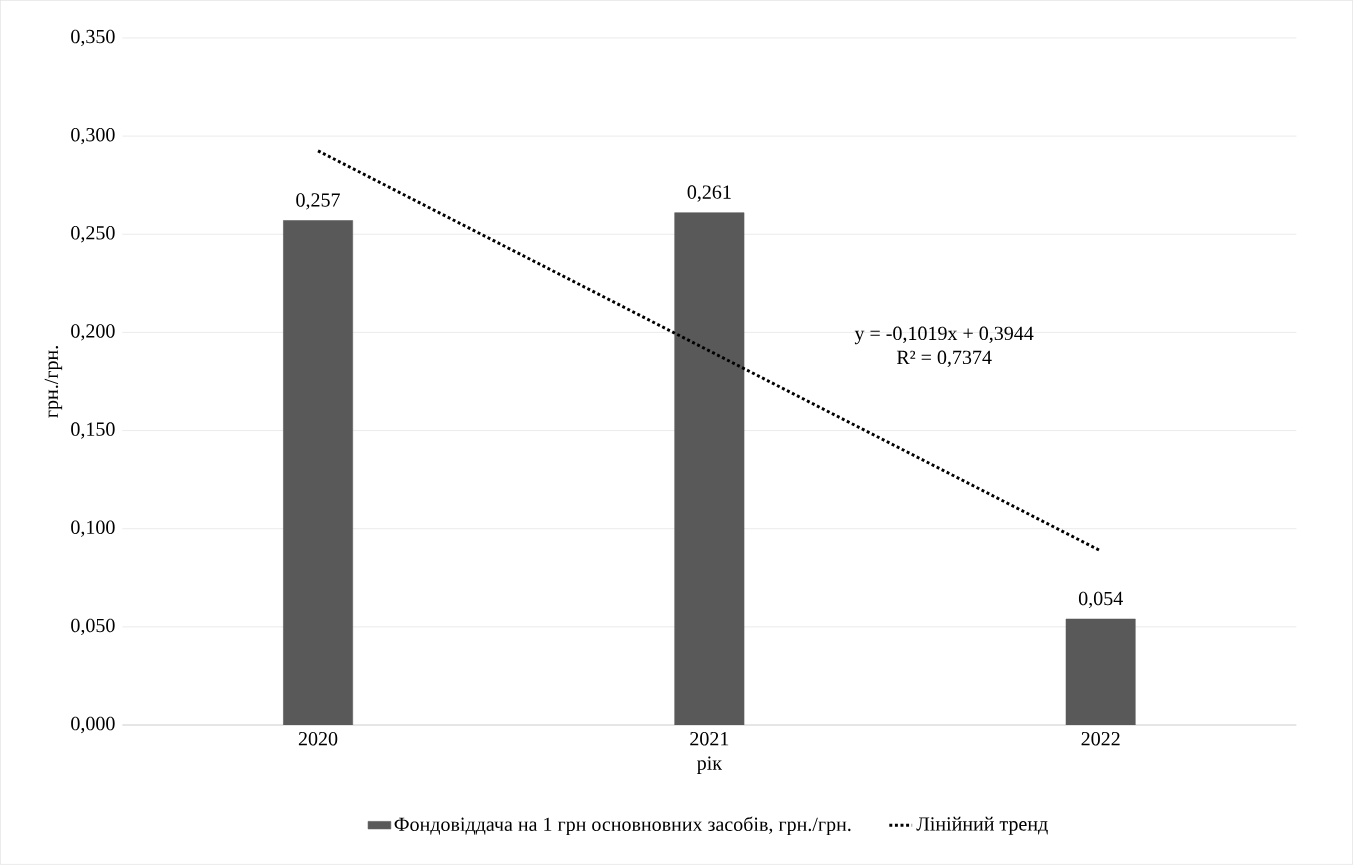 The width and height of the screenshot is (1353, 865). What do you see at coordinates (93, 332) in the screenshot?
I see `y-tick-label: 0,200` at bounding box center [93, 332].